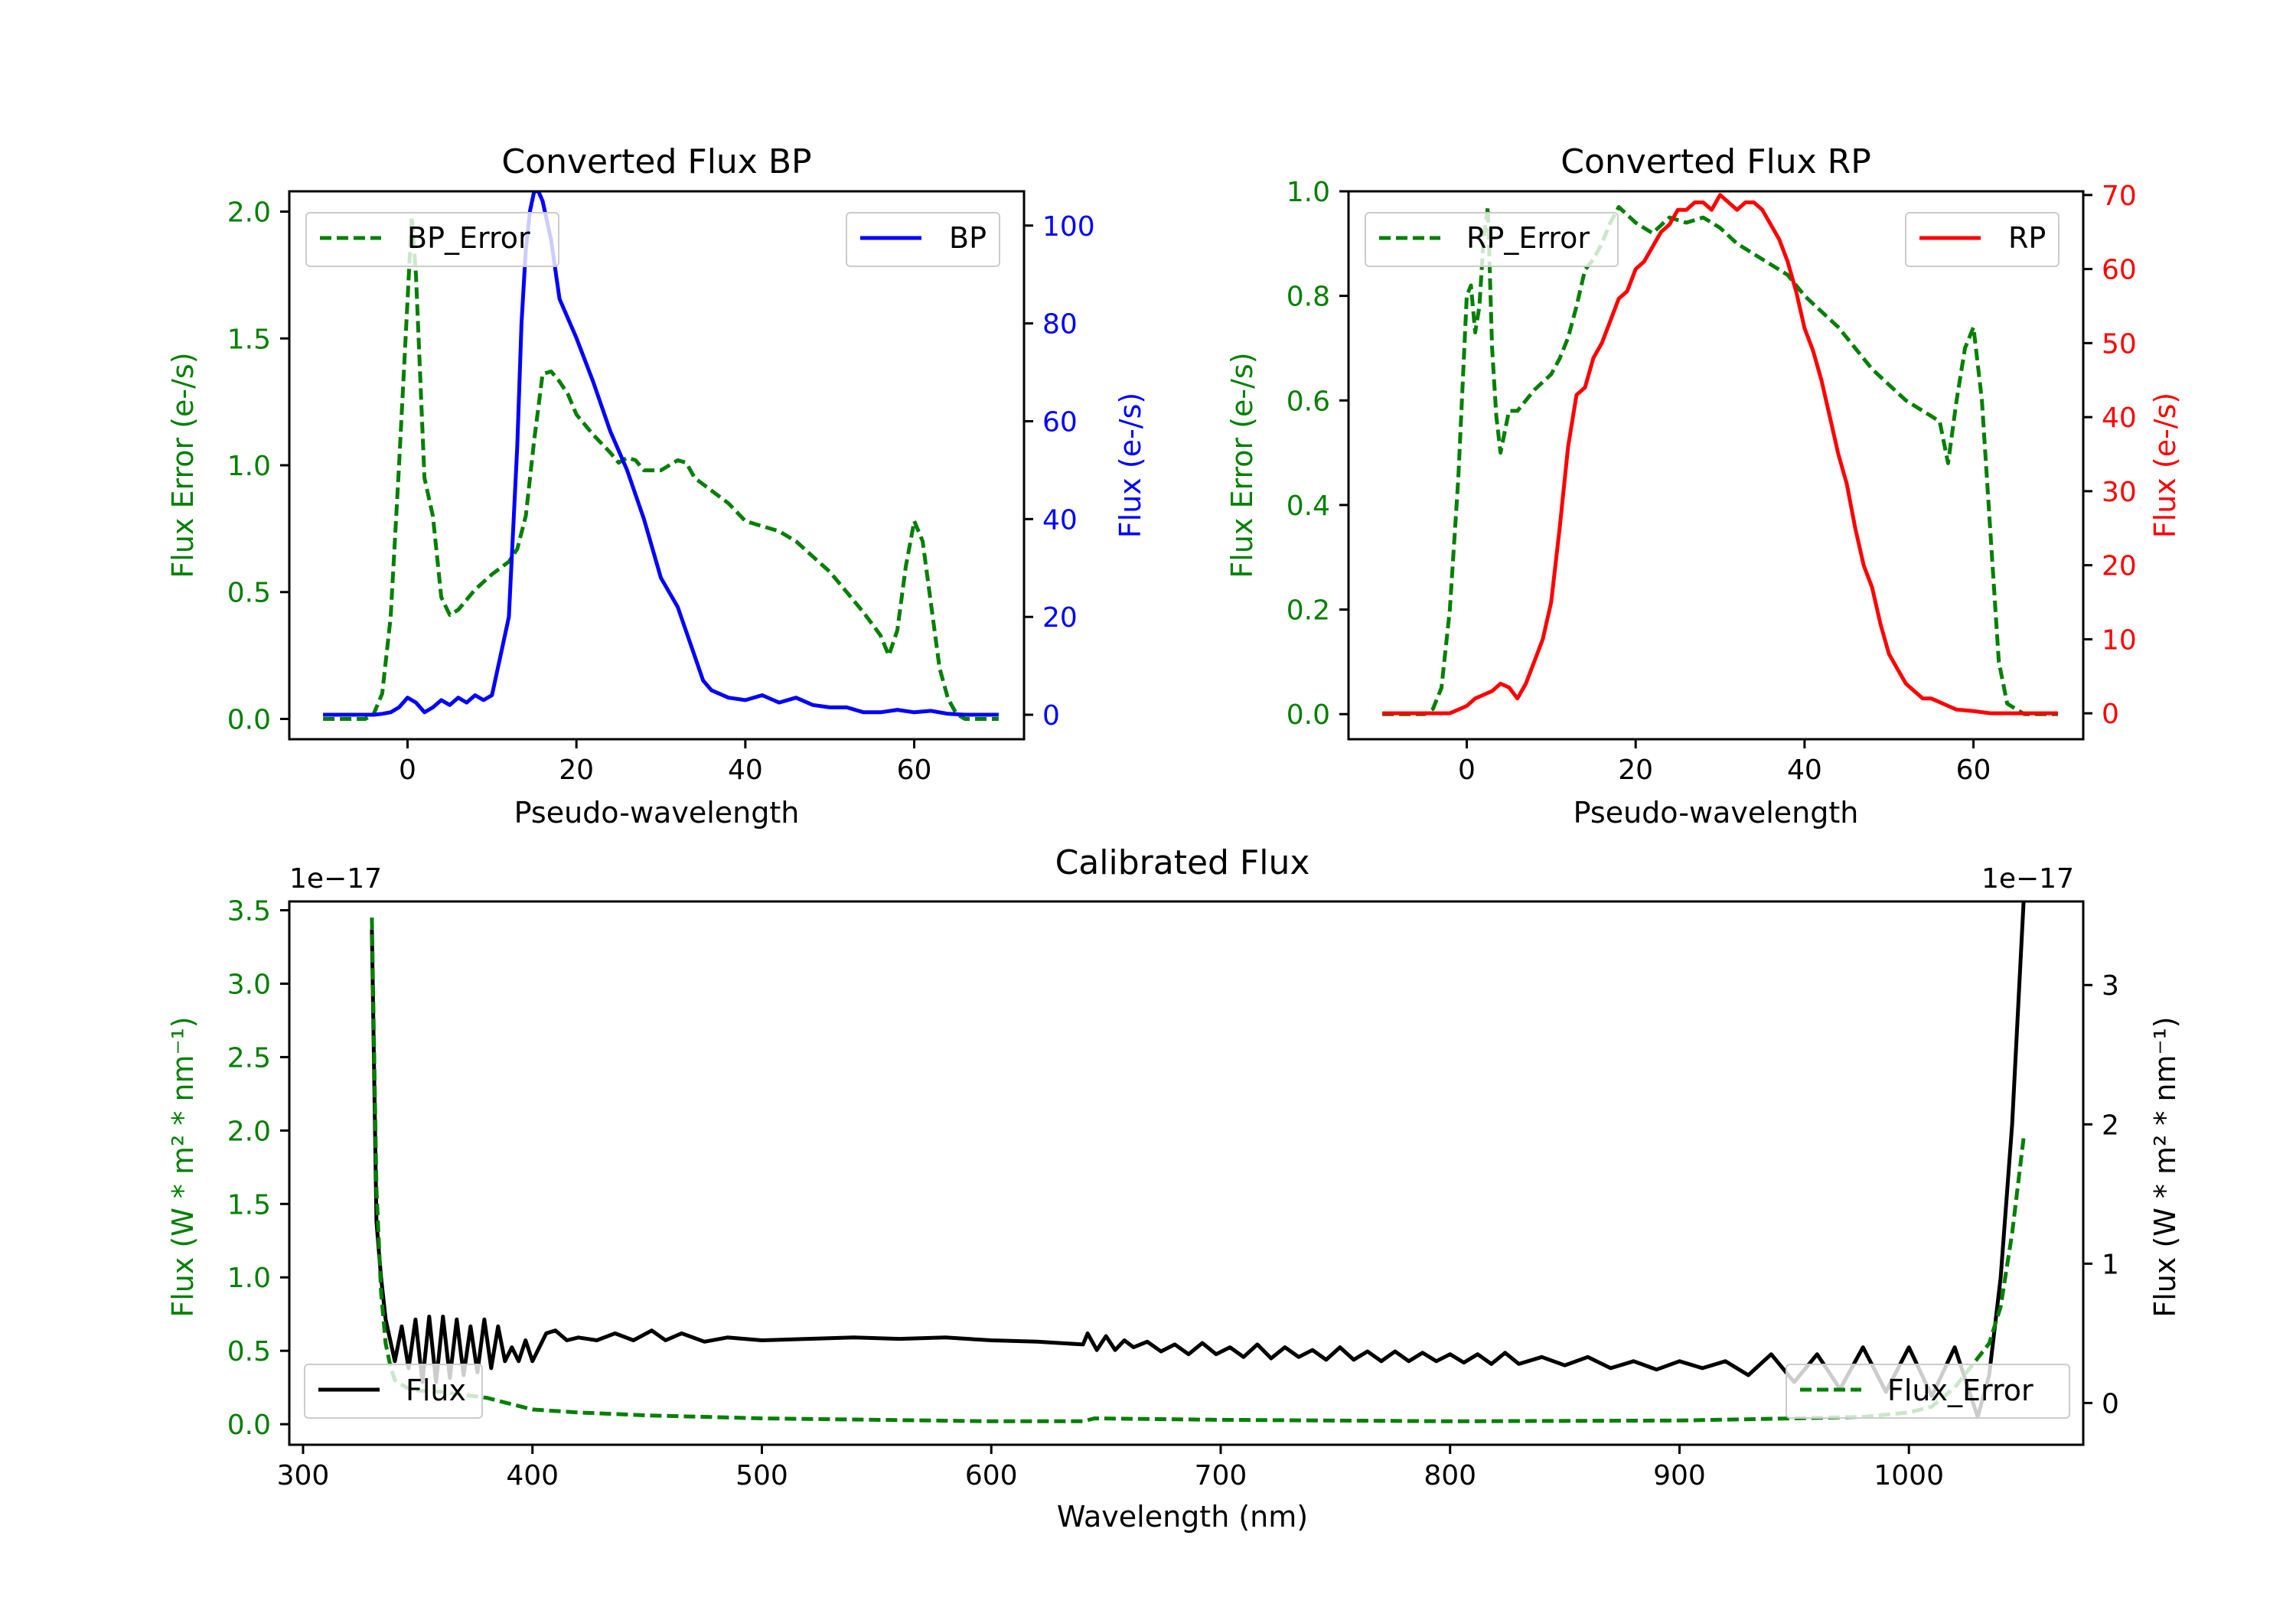 This screenshot has width=2296, height=1607. I want to click on bp-legend-right-box, so click(923, 239).